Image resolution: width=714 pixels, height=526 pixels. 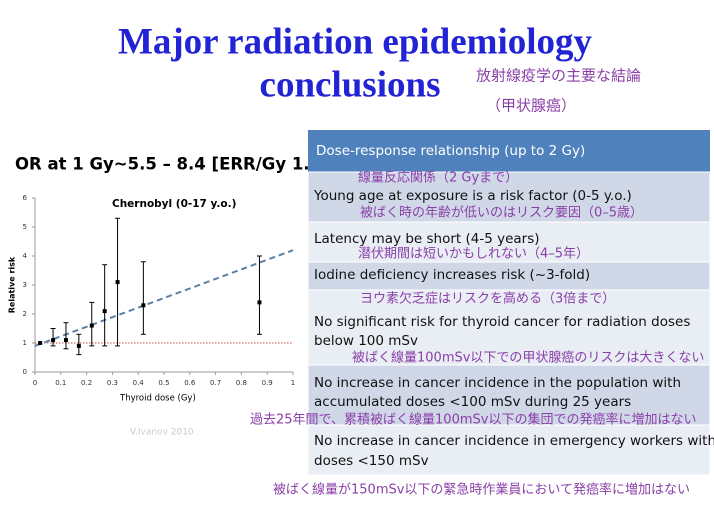 I want to click on x-tick-label: 0.3, so click(x=112, y=383).